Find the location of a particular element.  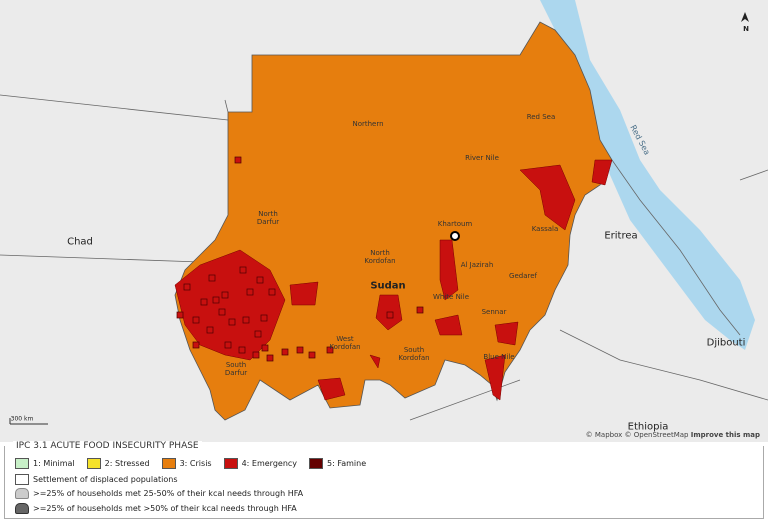

country-label: Eritrea is located at coordinates (621, 236).